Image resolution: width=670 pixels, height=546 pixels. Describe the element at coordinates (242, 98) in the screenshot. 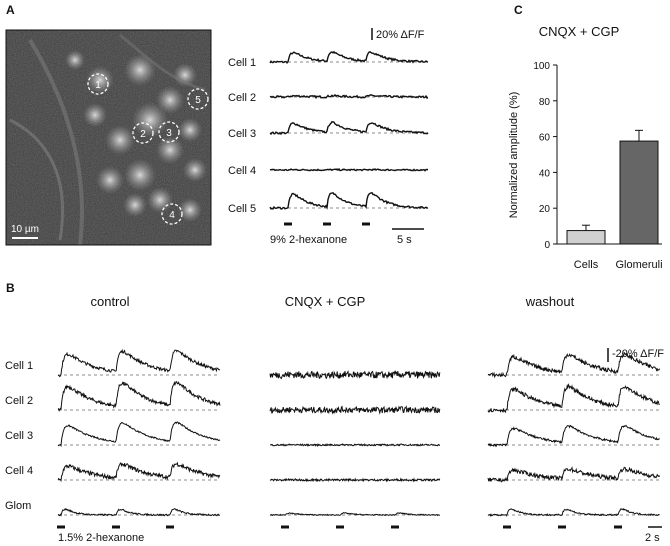

I see `trace-label-cell-2: Cell 2` at that location.